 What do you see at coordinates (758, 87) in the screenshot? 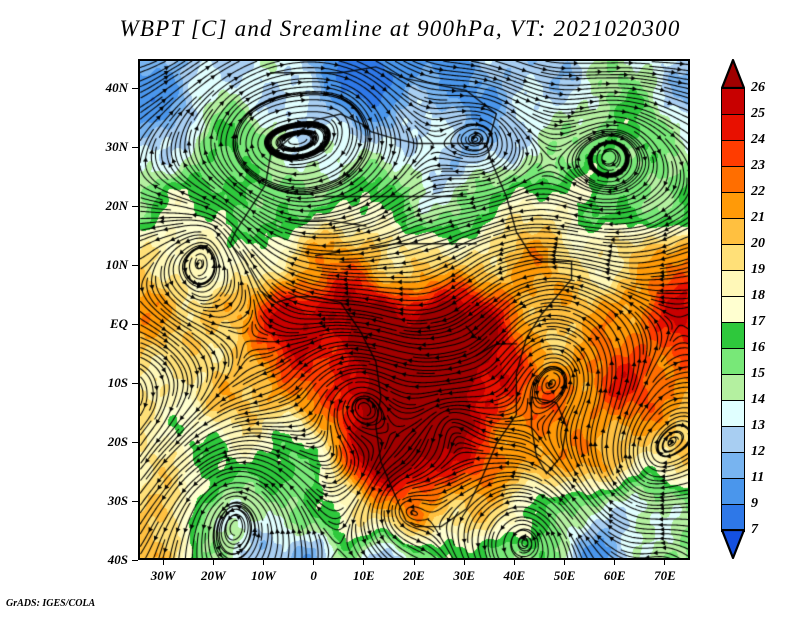
I see `colorbar-tick-label: 26` at bounding box center [758, 87].